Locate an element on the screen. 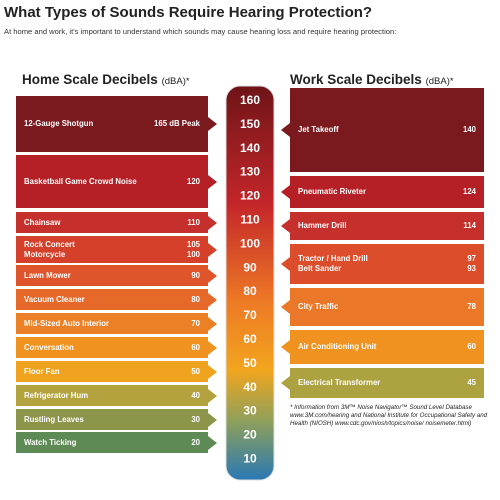 The height and width of the screenshot is (500, 500). thermometer: 160 150 140 130 120 110 100 90 80 70 60 50 40 30 20 10 is located at coordinates (250, 283).